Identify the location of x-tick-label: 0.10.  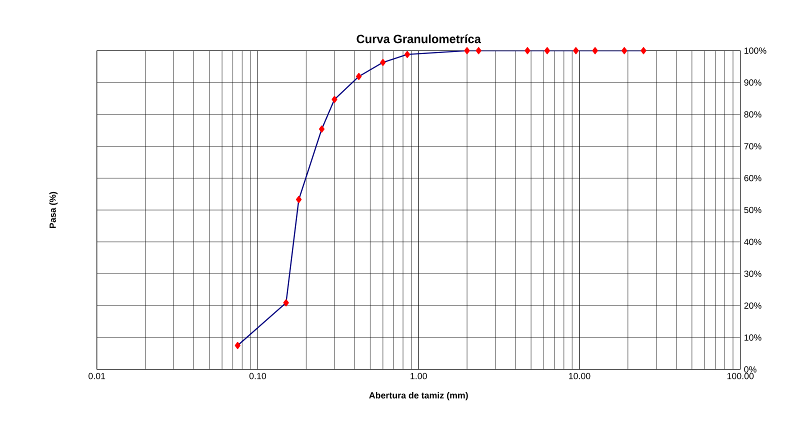
(257, 376).